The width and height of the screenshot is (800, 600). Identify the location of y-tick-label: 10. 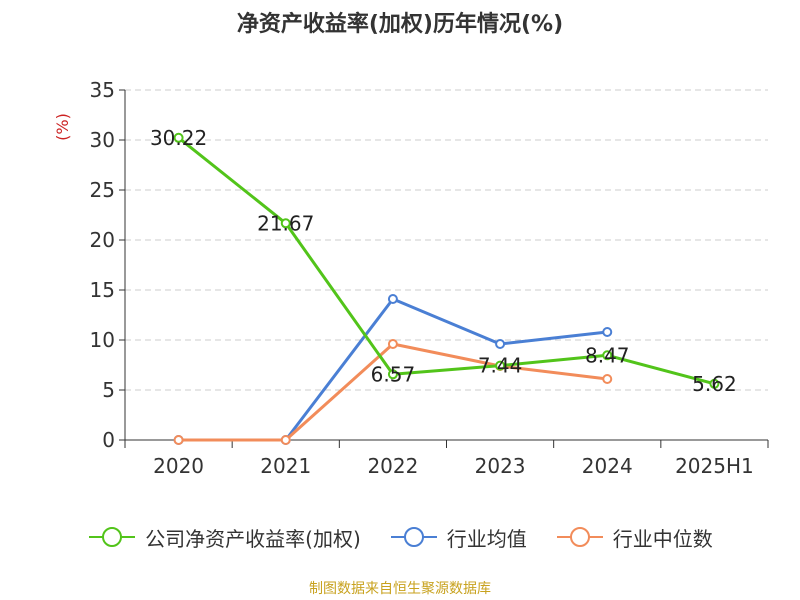
(102, 340).